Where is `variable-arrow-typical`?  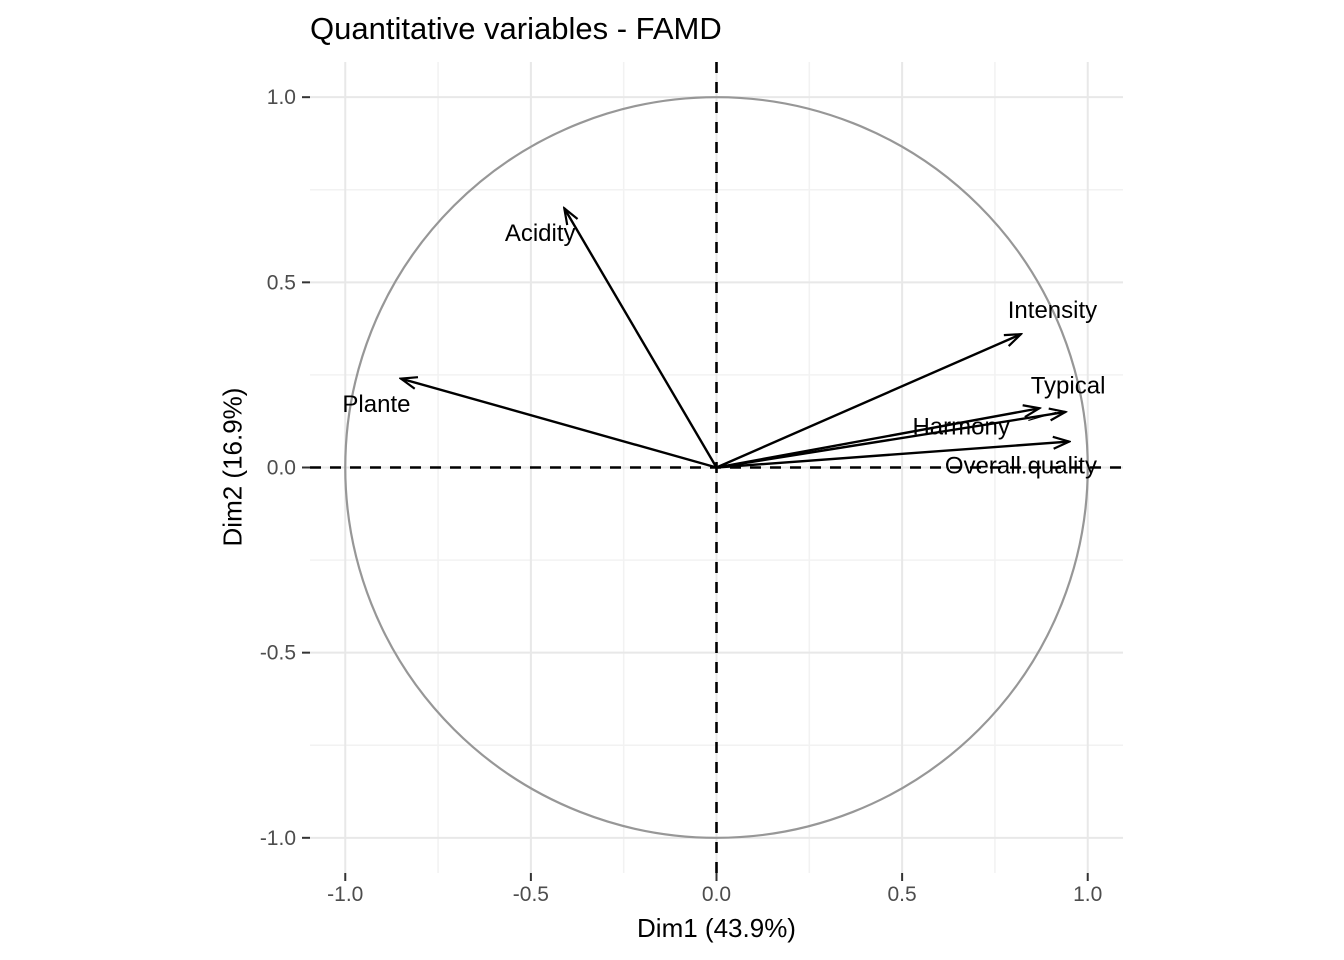 variable-arrow-typical is located at coordinates (891, 440).